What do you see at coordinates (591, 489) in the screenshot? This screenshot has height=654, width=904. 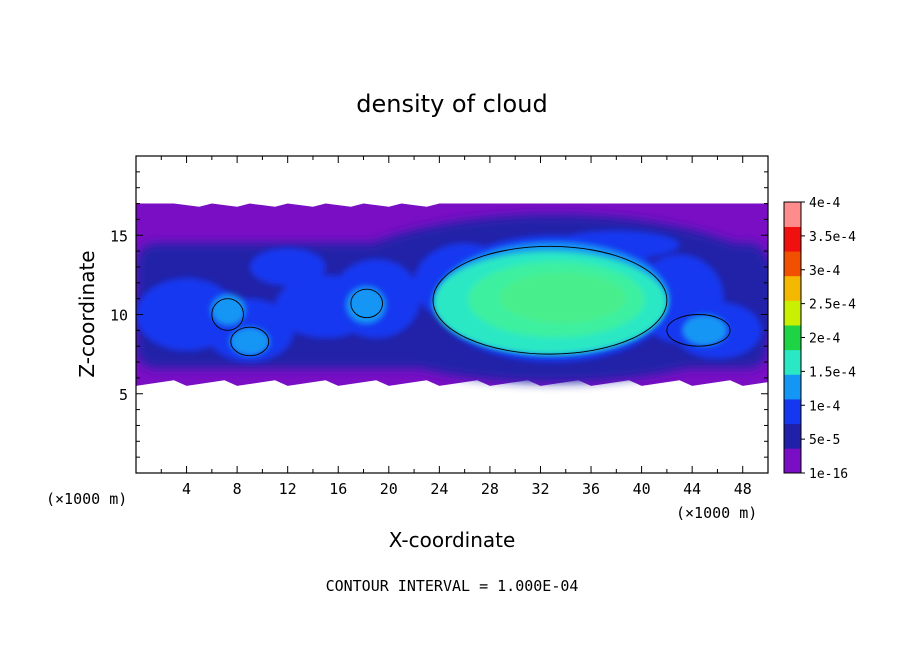 I see `x-tick-label: 36` at bounding box center [591, 489].